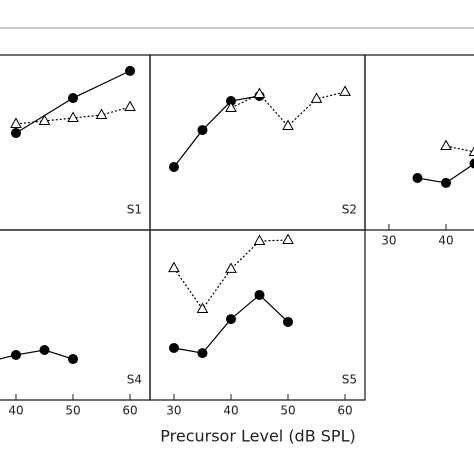  Describe the element at coordinates (134, 380) in the screenshot. I see `panel-label: S4` at that location.